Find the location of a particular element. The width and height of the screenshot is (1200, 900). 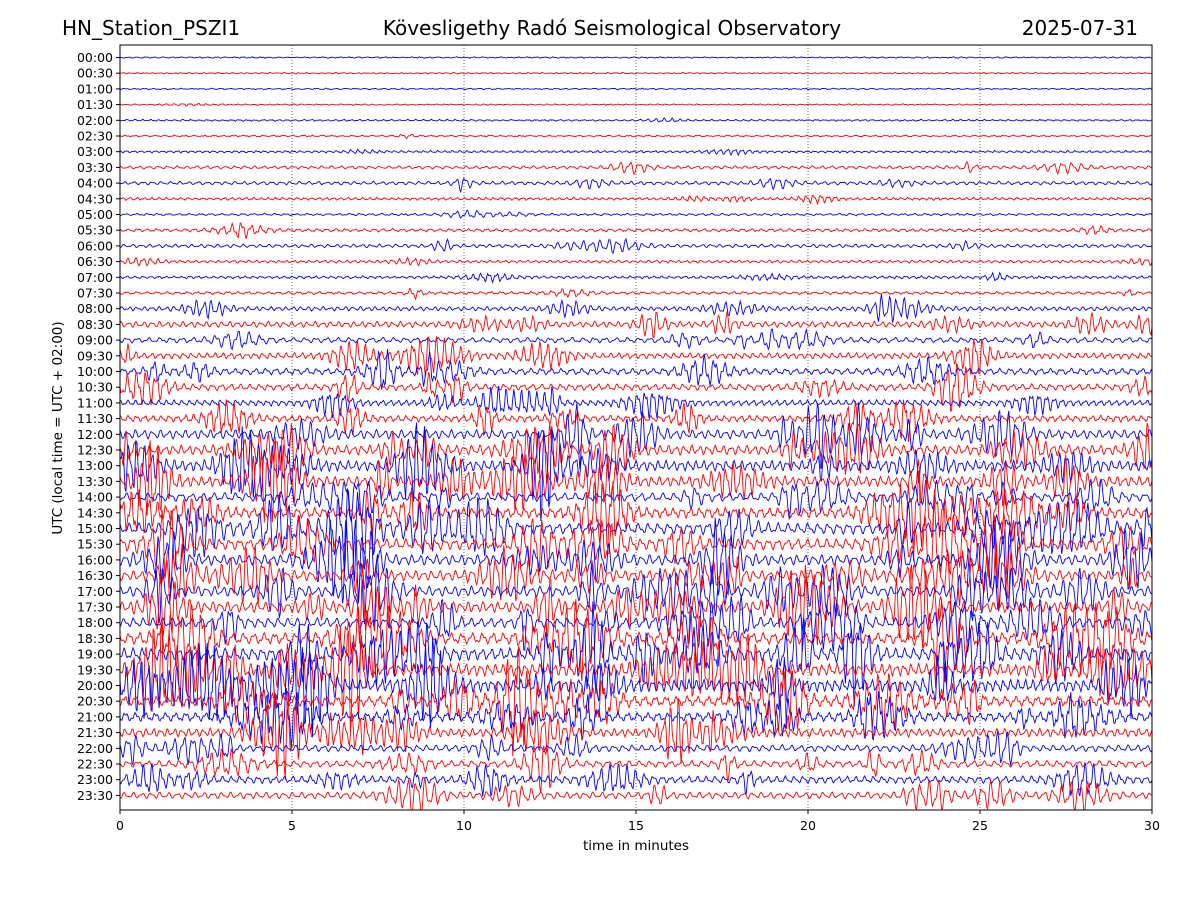

chart-date: 2025-07-31 is located at coordinates (1080, 28).